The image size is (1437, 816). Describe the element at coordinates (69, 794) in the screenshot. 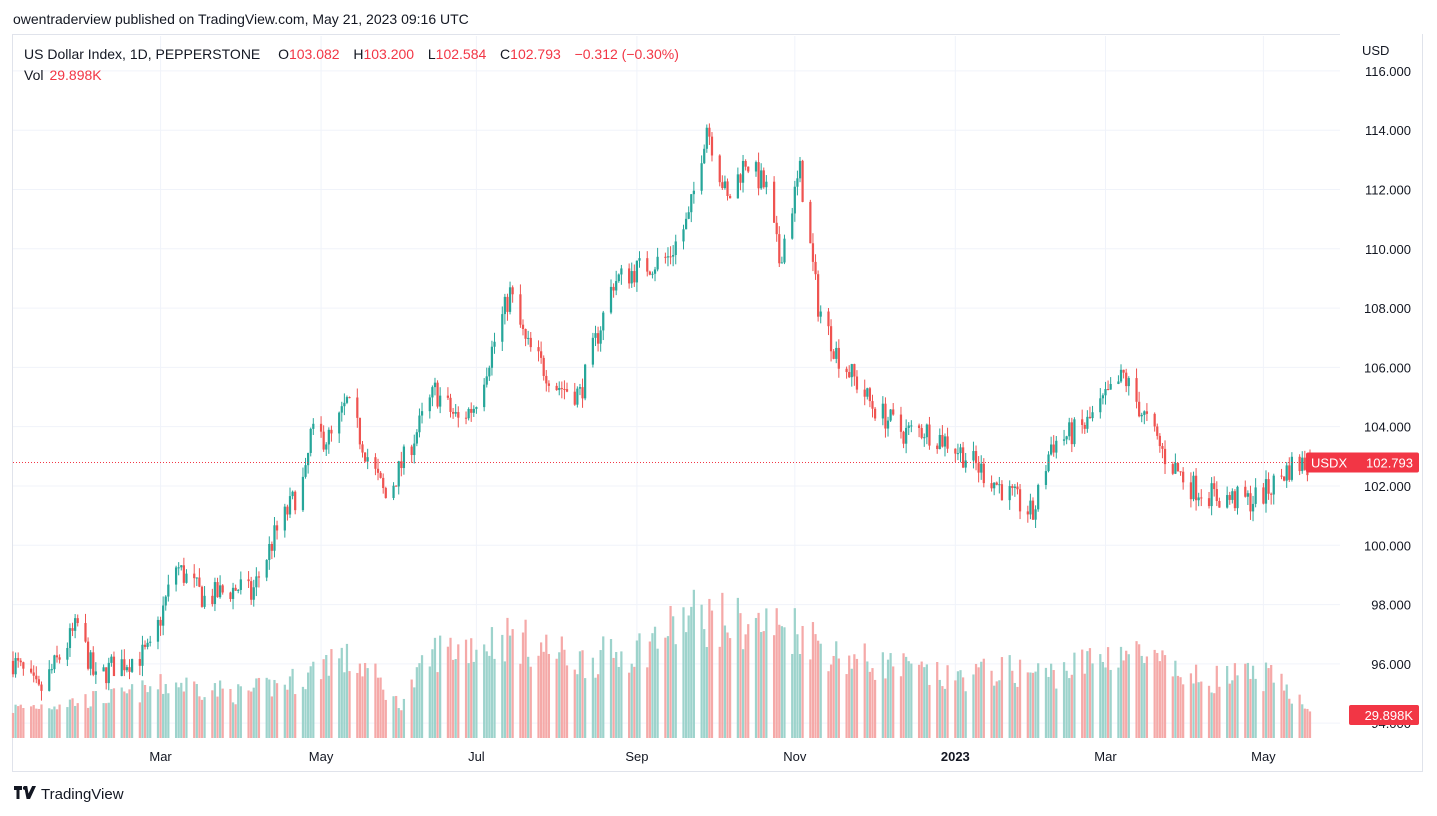

I see `tradingview-brand: TradingView` at that location.